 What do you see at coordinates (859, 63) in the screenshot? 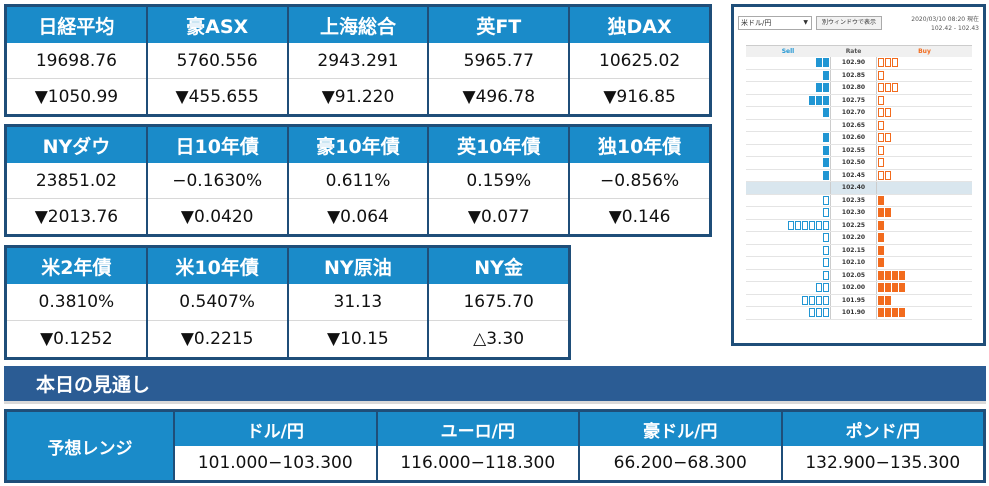
I see `order-book-row: 102.90` at bounding box center [859, 63].